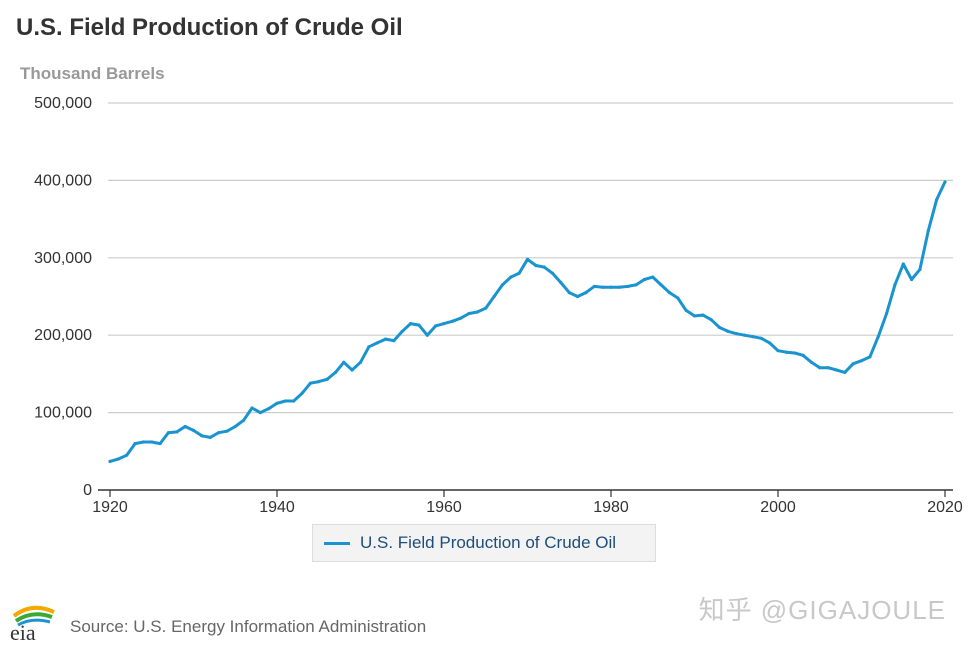 The height and width of the screenshot is (647, 970). Describe the element at coordinates (63, 413) in the screenshot. I see `y-tick-label: 100,000` at that location.